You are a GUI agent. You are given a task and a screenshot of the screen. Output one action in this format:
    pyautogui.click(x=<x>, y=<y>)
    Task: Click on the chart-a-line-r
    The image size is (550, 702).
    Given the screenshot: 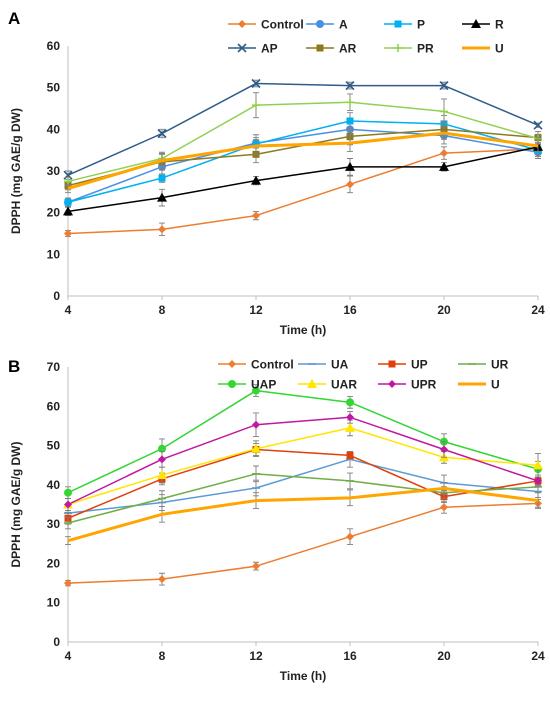 What is the action you would take?
    pyautogui.click(x=303, y=179)
    